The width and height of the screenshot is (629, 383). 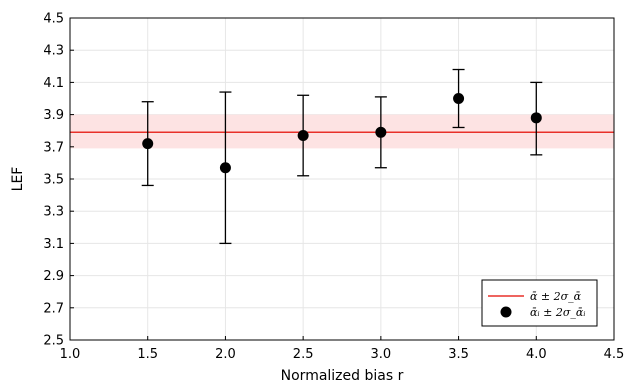 I want to click on legend-box, so click(x=539, y=303).